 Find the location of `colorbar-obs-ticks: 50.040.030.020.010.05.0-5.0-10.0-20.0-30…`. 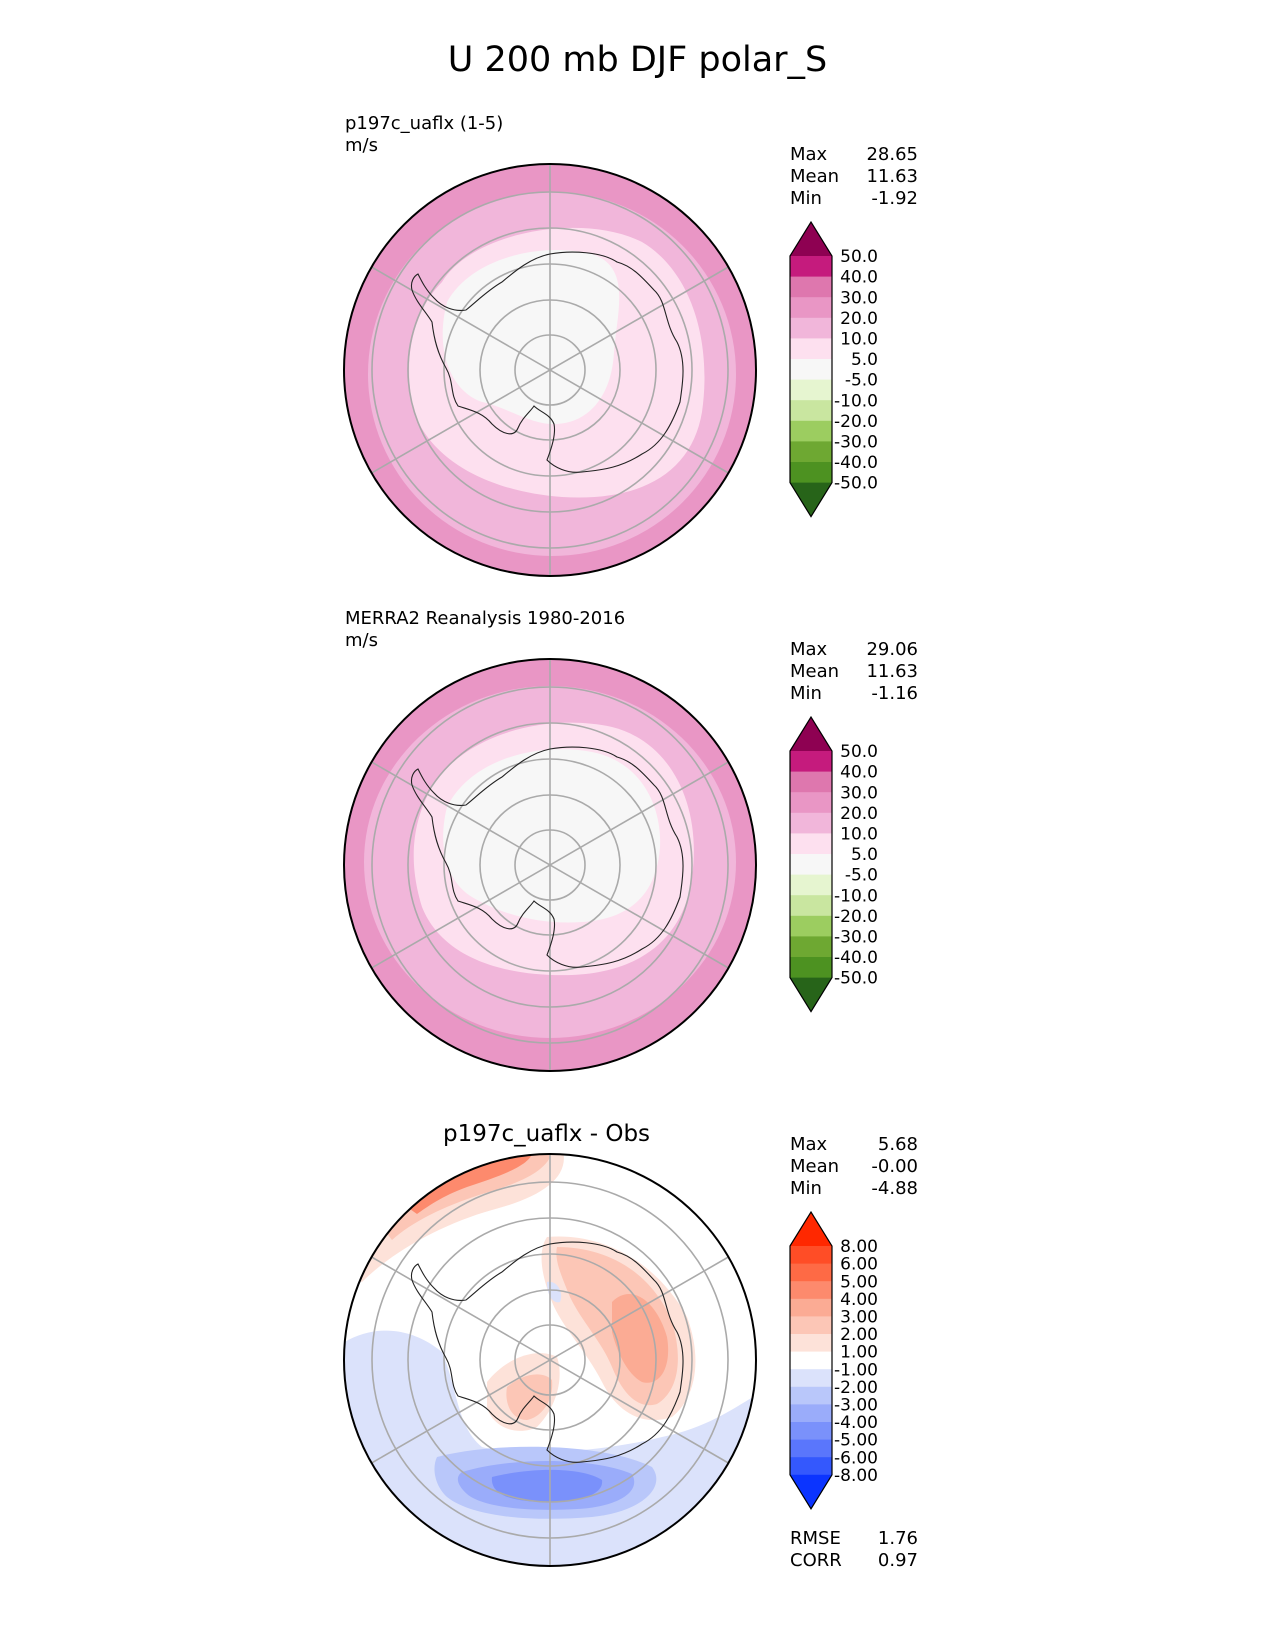

colorbar-obs-ticks: 50.040.030.020.010.05.0-5.0-10.0-20.0-30… is located at coordinates (856, 865).